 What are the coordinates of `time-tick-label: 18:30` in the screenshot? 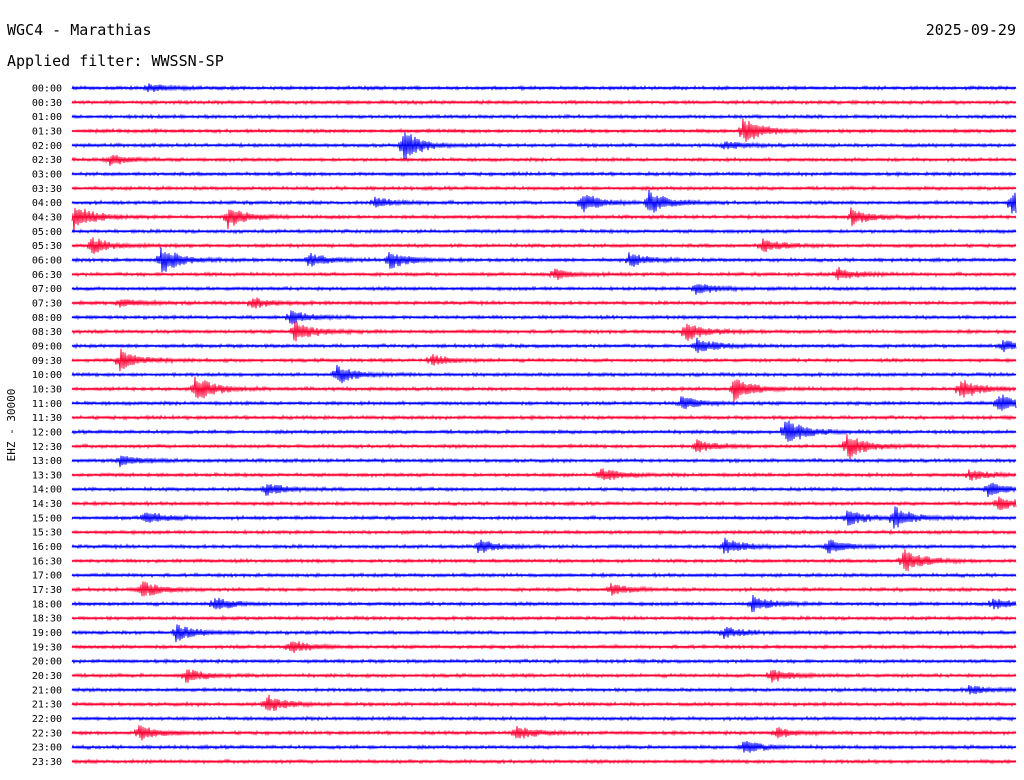 It's located at (47, 619).